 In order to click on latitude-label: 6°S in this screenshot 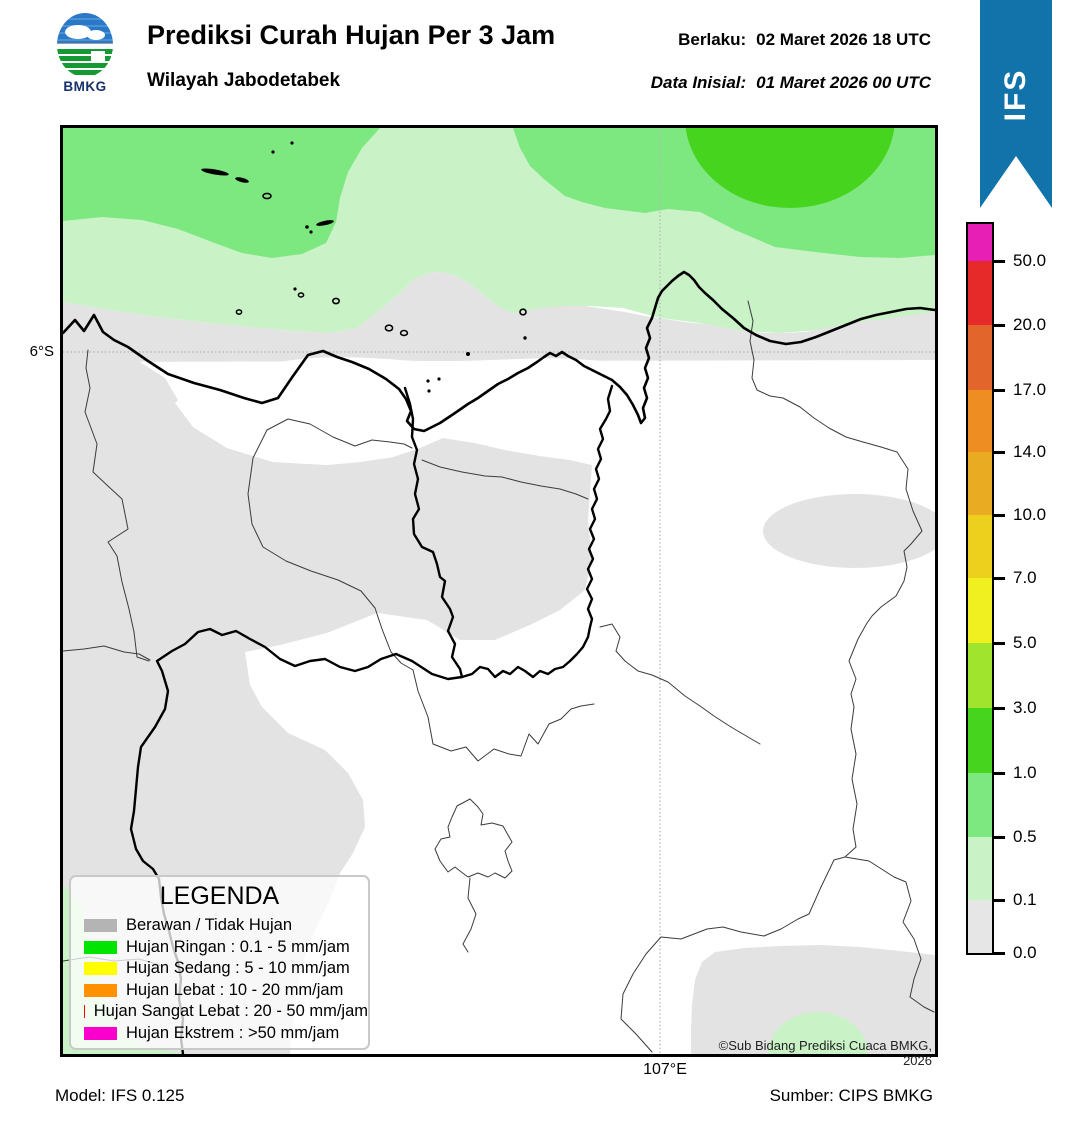, I will do `click(41, 351)`.